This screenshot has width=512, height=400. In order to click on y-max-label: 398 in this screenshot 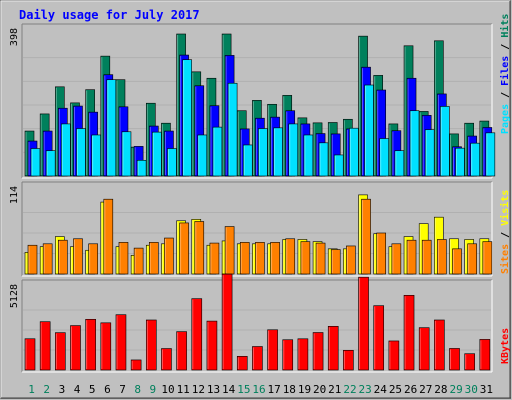, I will do `click(14, 37)`.